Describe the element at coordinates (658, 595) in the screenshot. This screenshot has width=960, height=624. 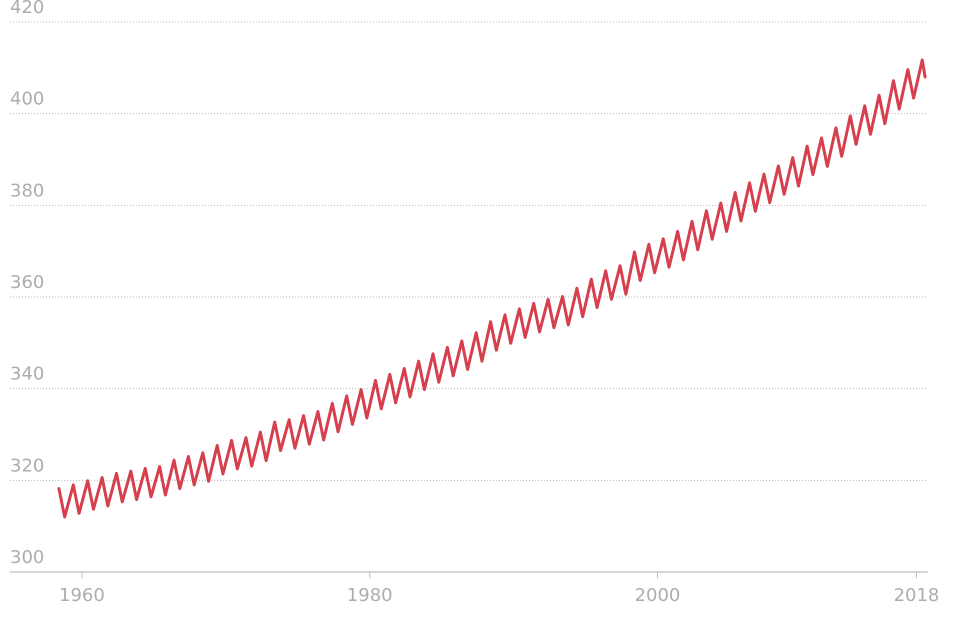
I see `x-tick-label: 2000` at that location.